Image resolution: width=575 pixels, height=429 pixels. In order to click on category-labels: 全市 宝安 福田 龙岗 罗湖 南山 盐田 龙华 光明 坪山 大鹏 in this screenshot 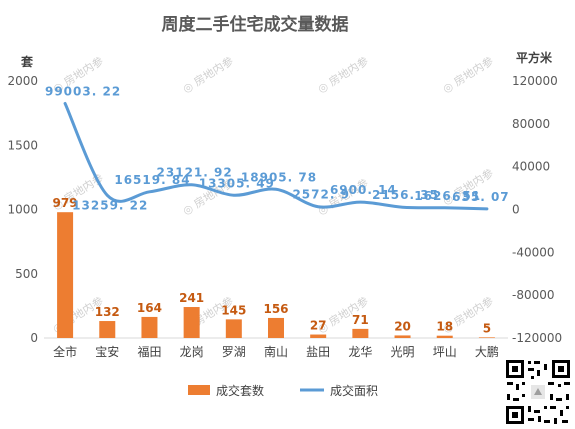, I will do `click(276, 351)`.